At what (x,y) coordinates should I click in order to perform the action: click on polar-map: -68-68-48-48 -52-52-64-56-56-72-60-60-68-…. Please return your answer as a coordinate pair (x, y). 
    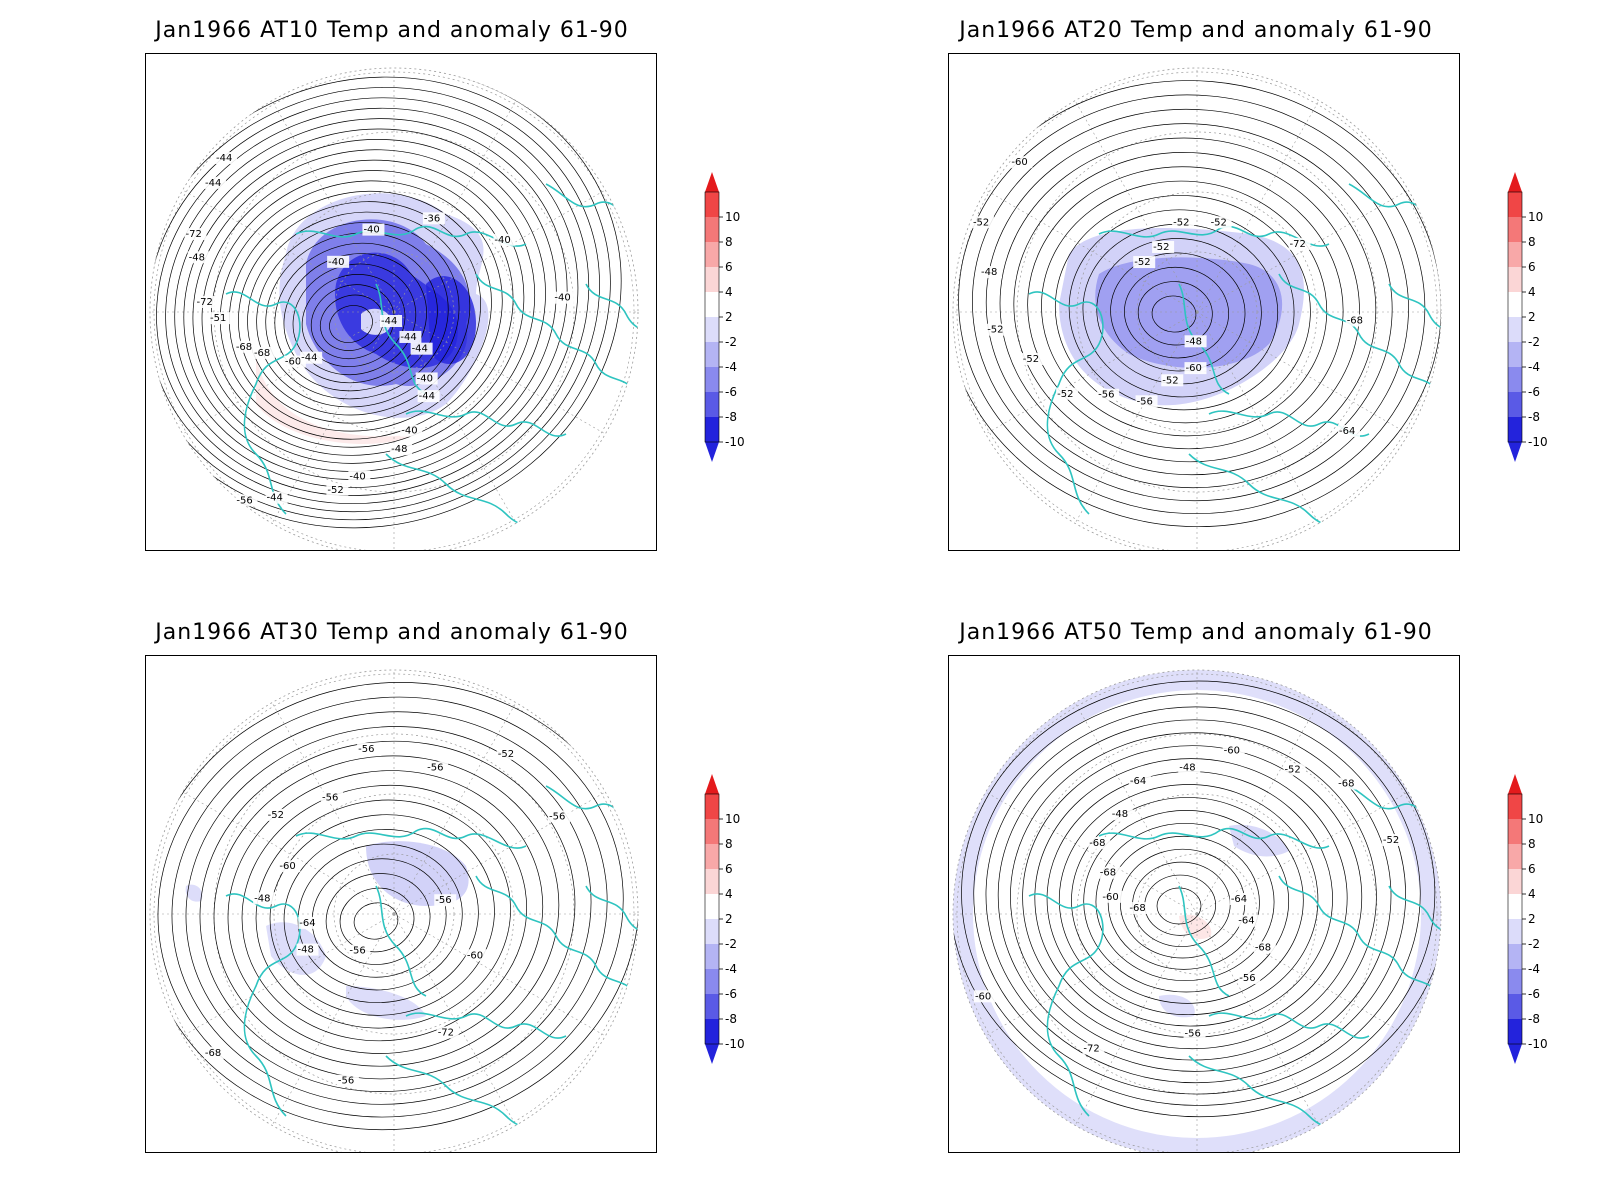
    Looking at the image, I should click on (1197, 910).